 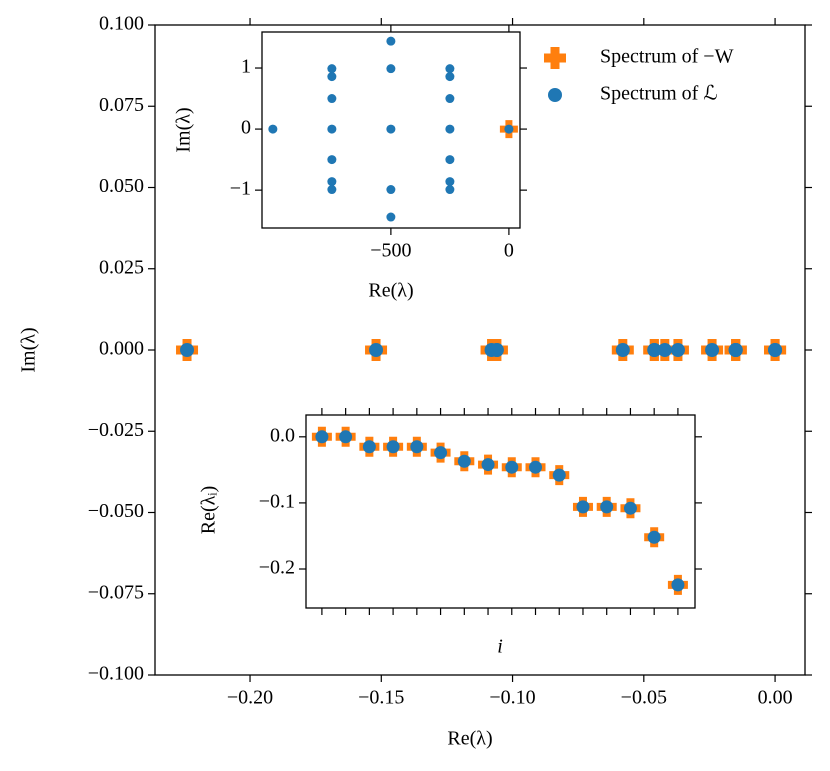 I want to click on y-tick-label: 0.0, so click(x=282, y=435).